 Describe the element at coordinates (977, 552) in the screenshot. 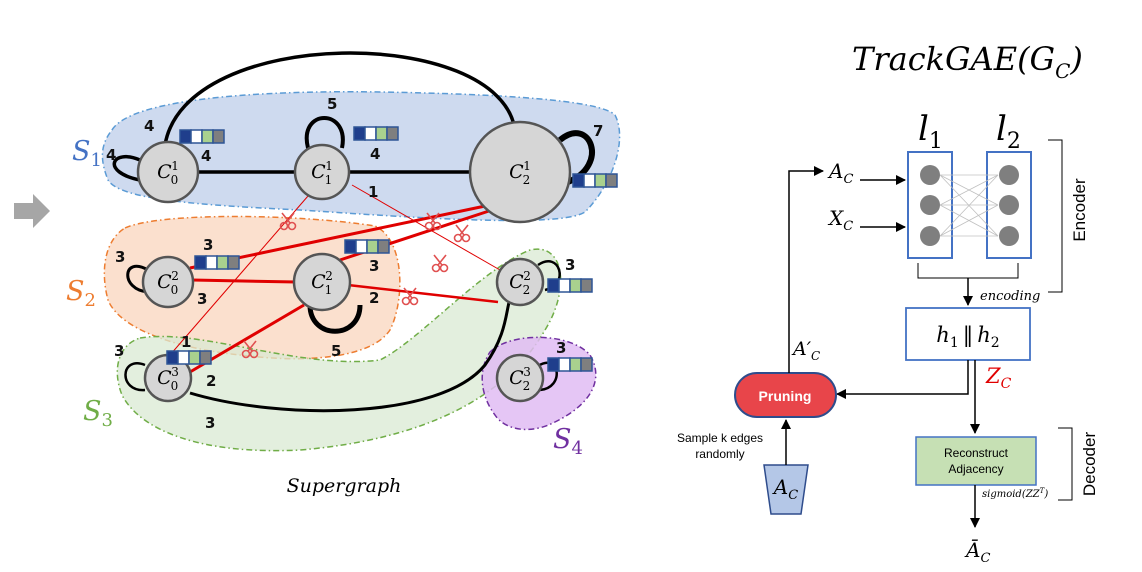

I see `reconstructed-adjacency-label: ĀC` at that location.